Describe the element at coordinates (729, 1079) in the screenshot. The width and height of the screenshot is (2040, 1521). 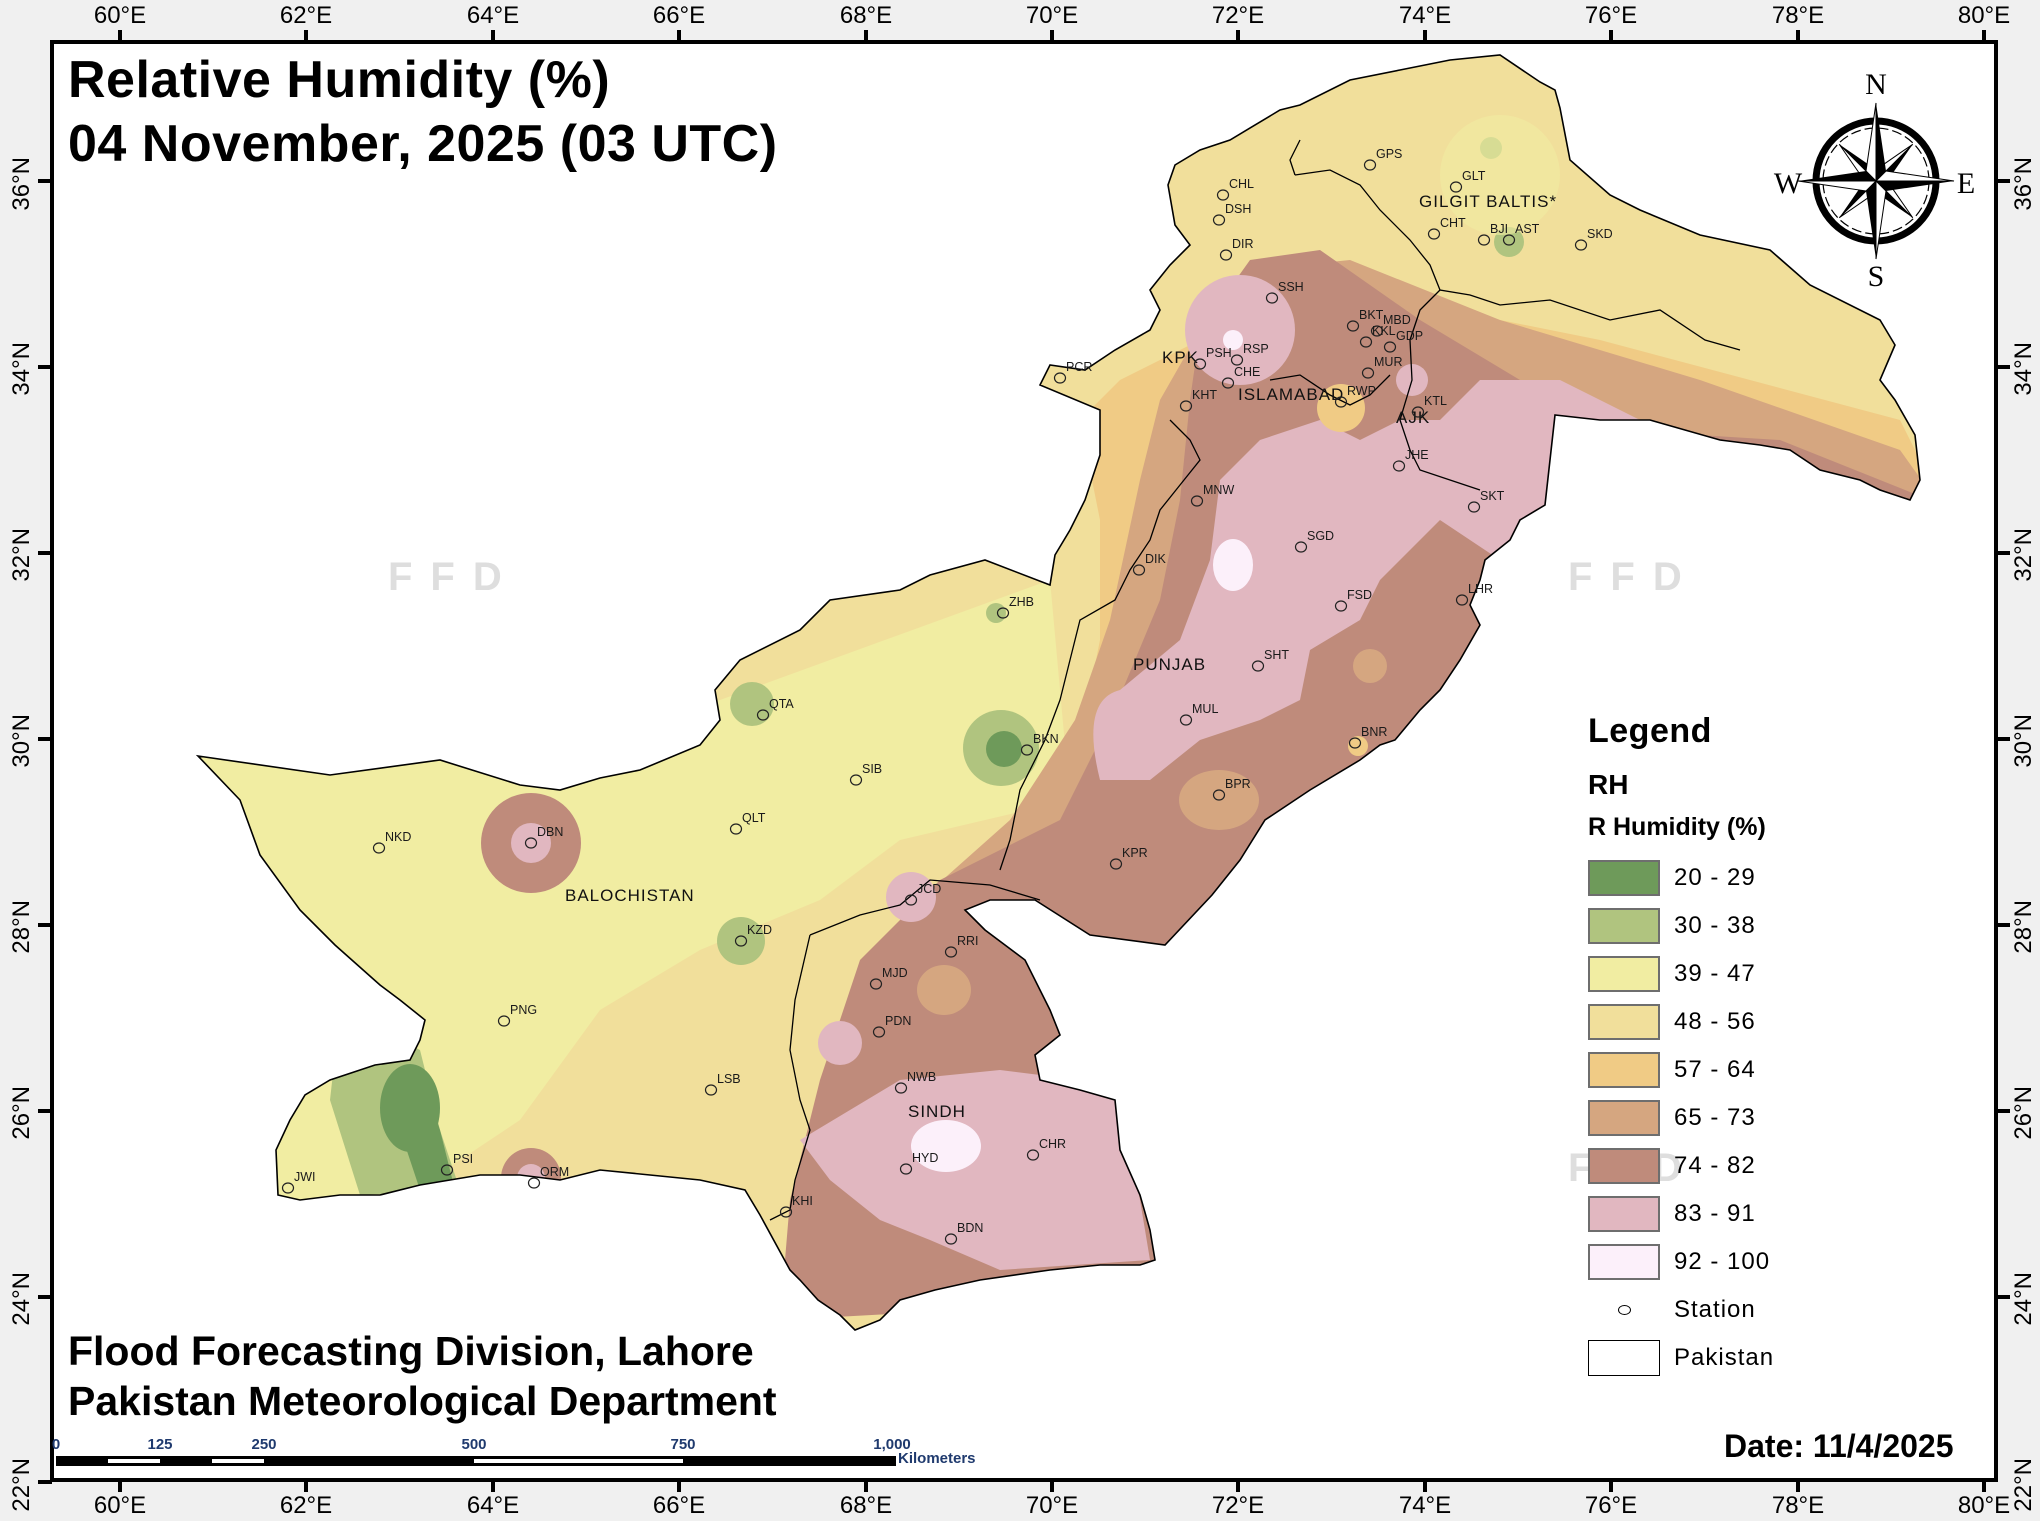
I see `station-label: LSB` at that location.